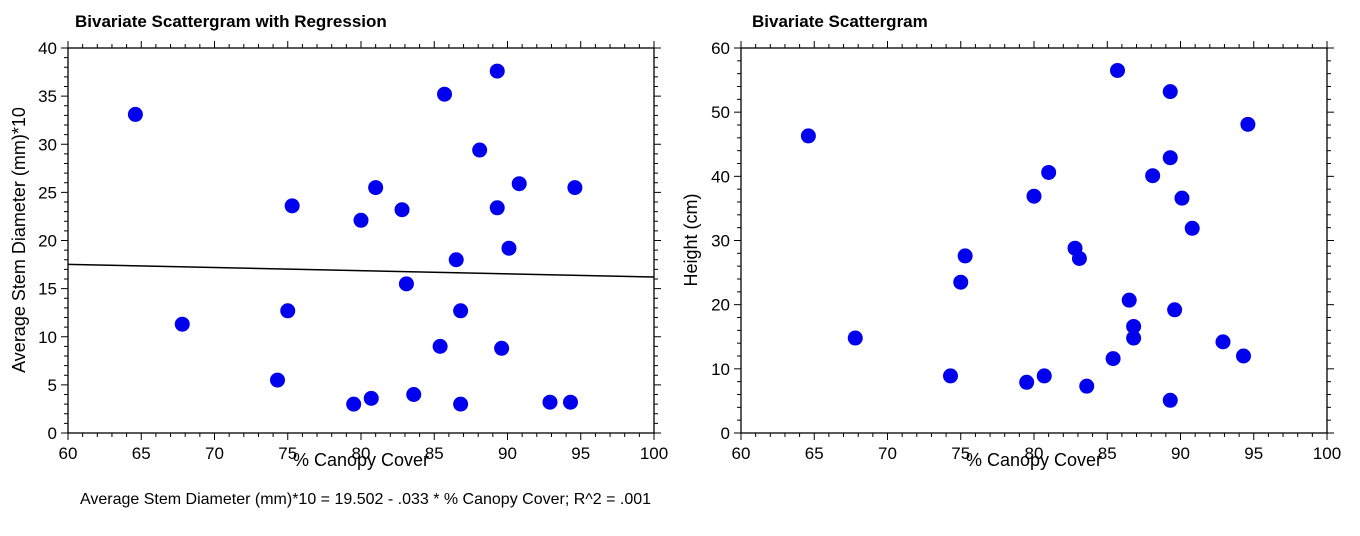  What do you see at coordinates (231, 21) in the screenshot?
I see `left-chart-title: Bivariate Scattergram with Regression` at bounding box center [231, 21].